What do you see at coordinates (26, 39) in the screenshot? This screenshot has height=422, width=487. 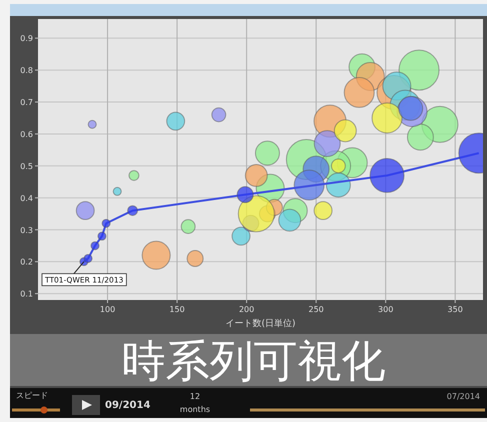 I see `y-tick-label: 0.9` at bounding box center [26, 39].